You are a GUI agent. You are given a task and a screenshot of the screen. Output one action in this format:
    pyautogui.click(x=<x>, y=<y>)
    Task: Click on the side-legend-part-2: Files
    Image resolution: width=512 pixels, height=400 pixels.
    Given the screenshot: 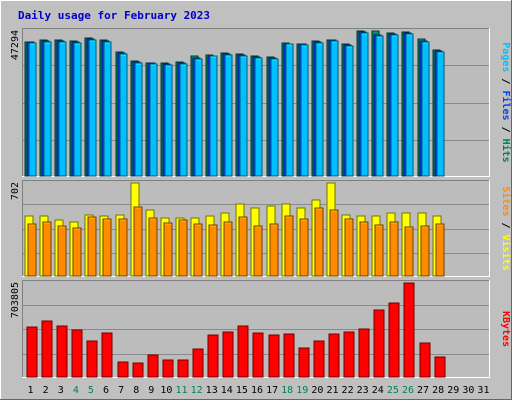 What is the action you would take?
    pyautogui.click(x=506, y=105)
    